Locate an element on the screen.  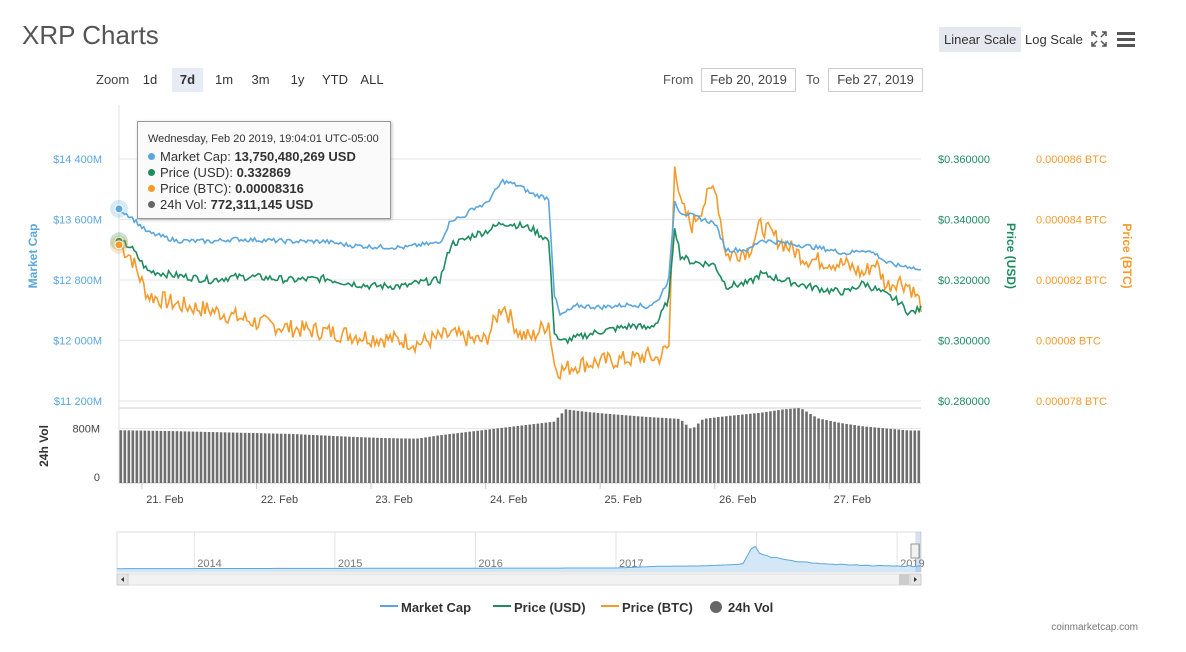
legend-label: Market Cap is located at coordinates (436, 607).